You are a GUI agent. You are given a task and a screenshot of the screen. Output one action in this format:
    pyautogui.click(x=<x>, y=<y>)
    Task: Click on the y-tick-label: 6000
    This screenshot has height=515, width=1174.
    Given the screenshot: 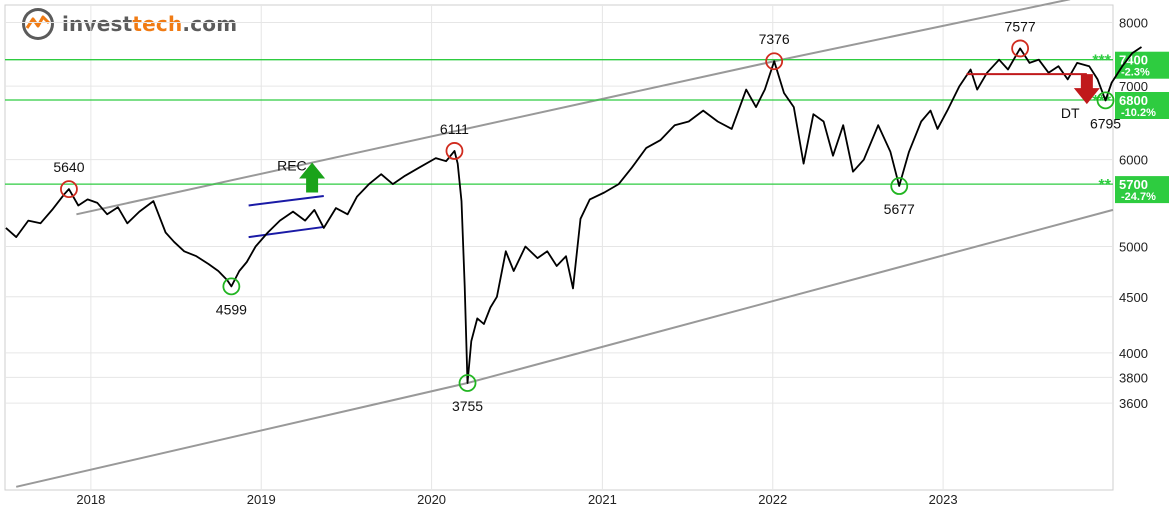 What is the action you would take?
    pyautogui.click(x=1133, y=160)
    